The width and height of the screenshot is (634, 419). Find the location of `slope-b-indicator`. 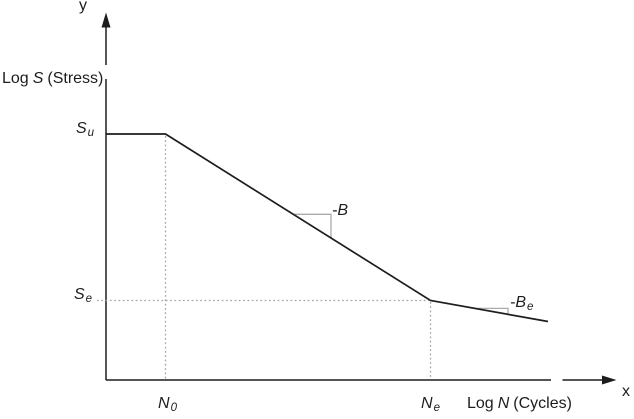

slope-b-indicator is located at coordinates (312, 225).